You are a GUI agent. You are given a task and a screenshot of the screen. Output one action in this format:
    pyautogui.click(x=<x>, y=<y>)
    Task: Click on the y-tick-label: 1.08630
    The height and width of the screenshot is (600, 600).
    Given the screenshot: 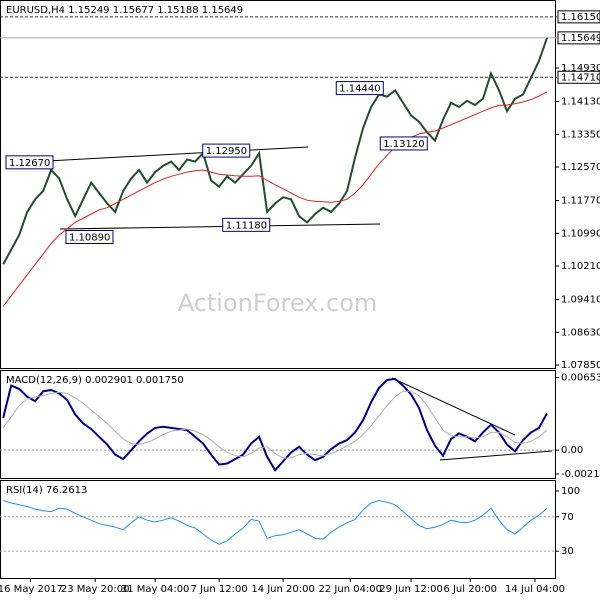 What is the action you would take?
    pyautogui.click(x=580, y=332)
    